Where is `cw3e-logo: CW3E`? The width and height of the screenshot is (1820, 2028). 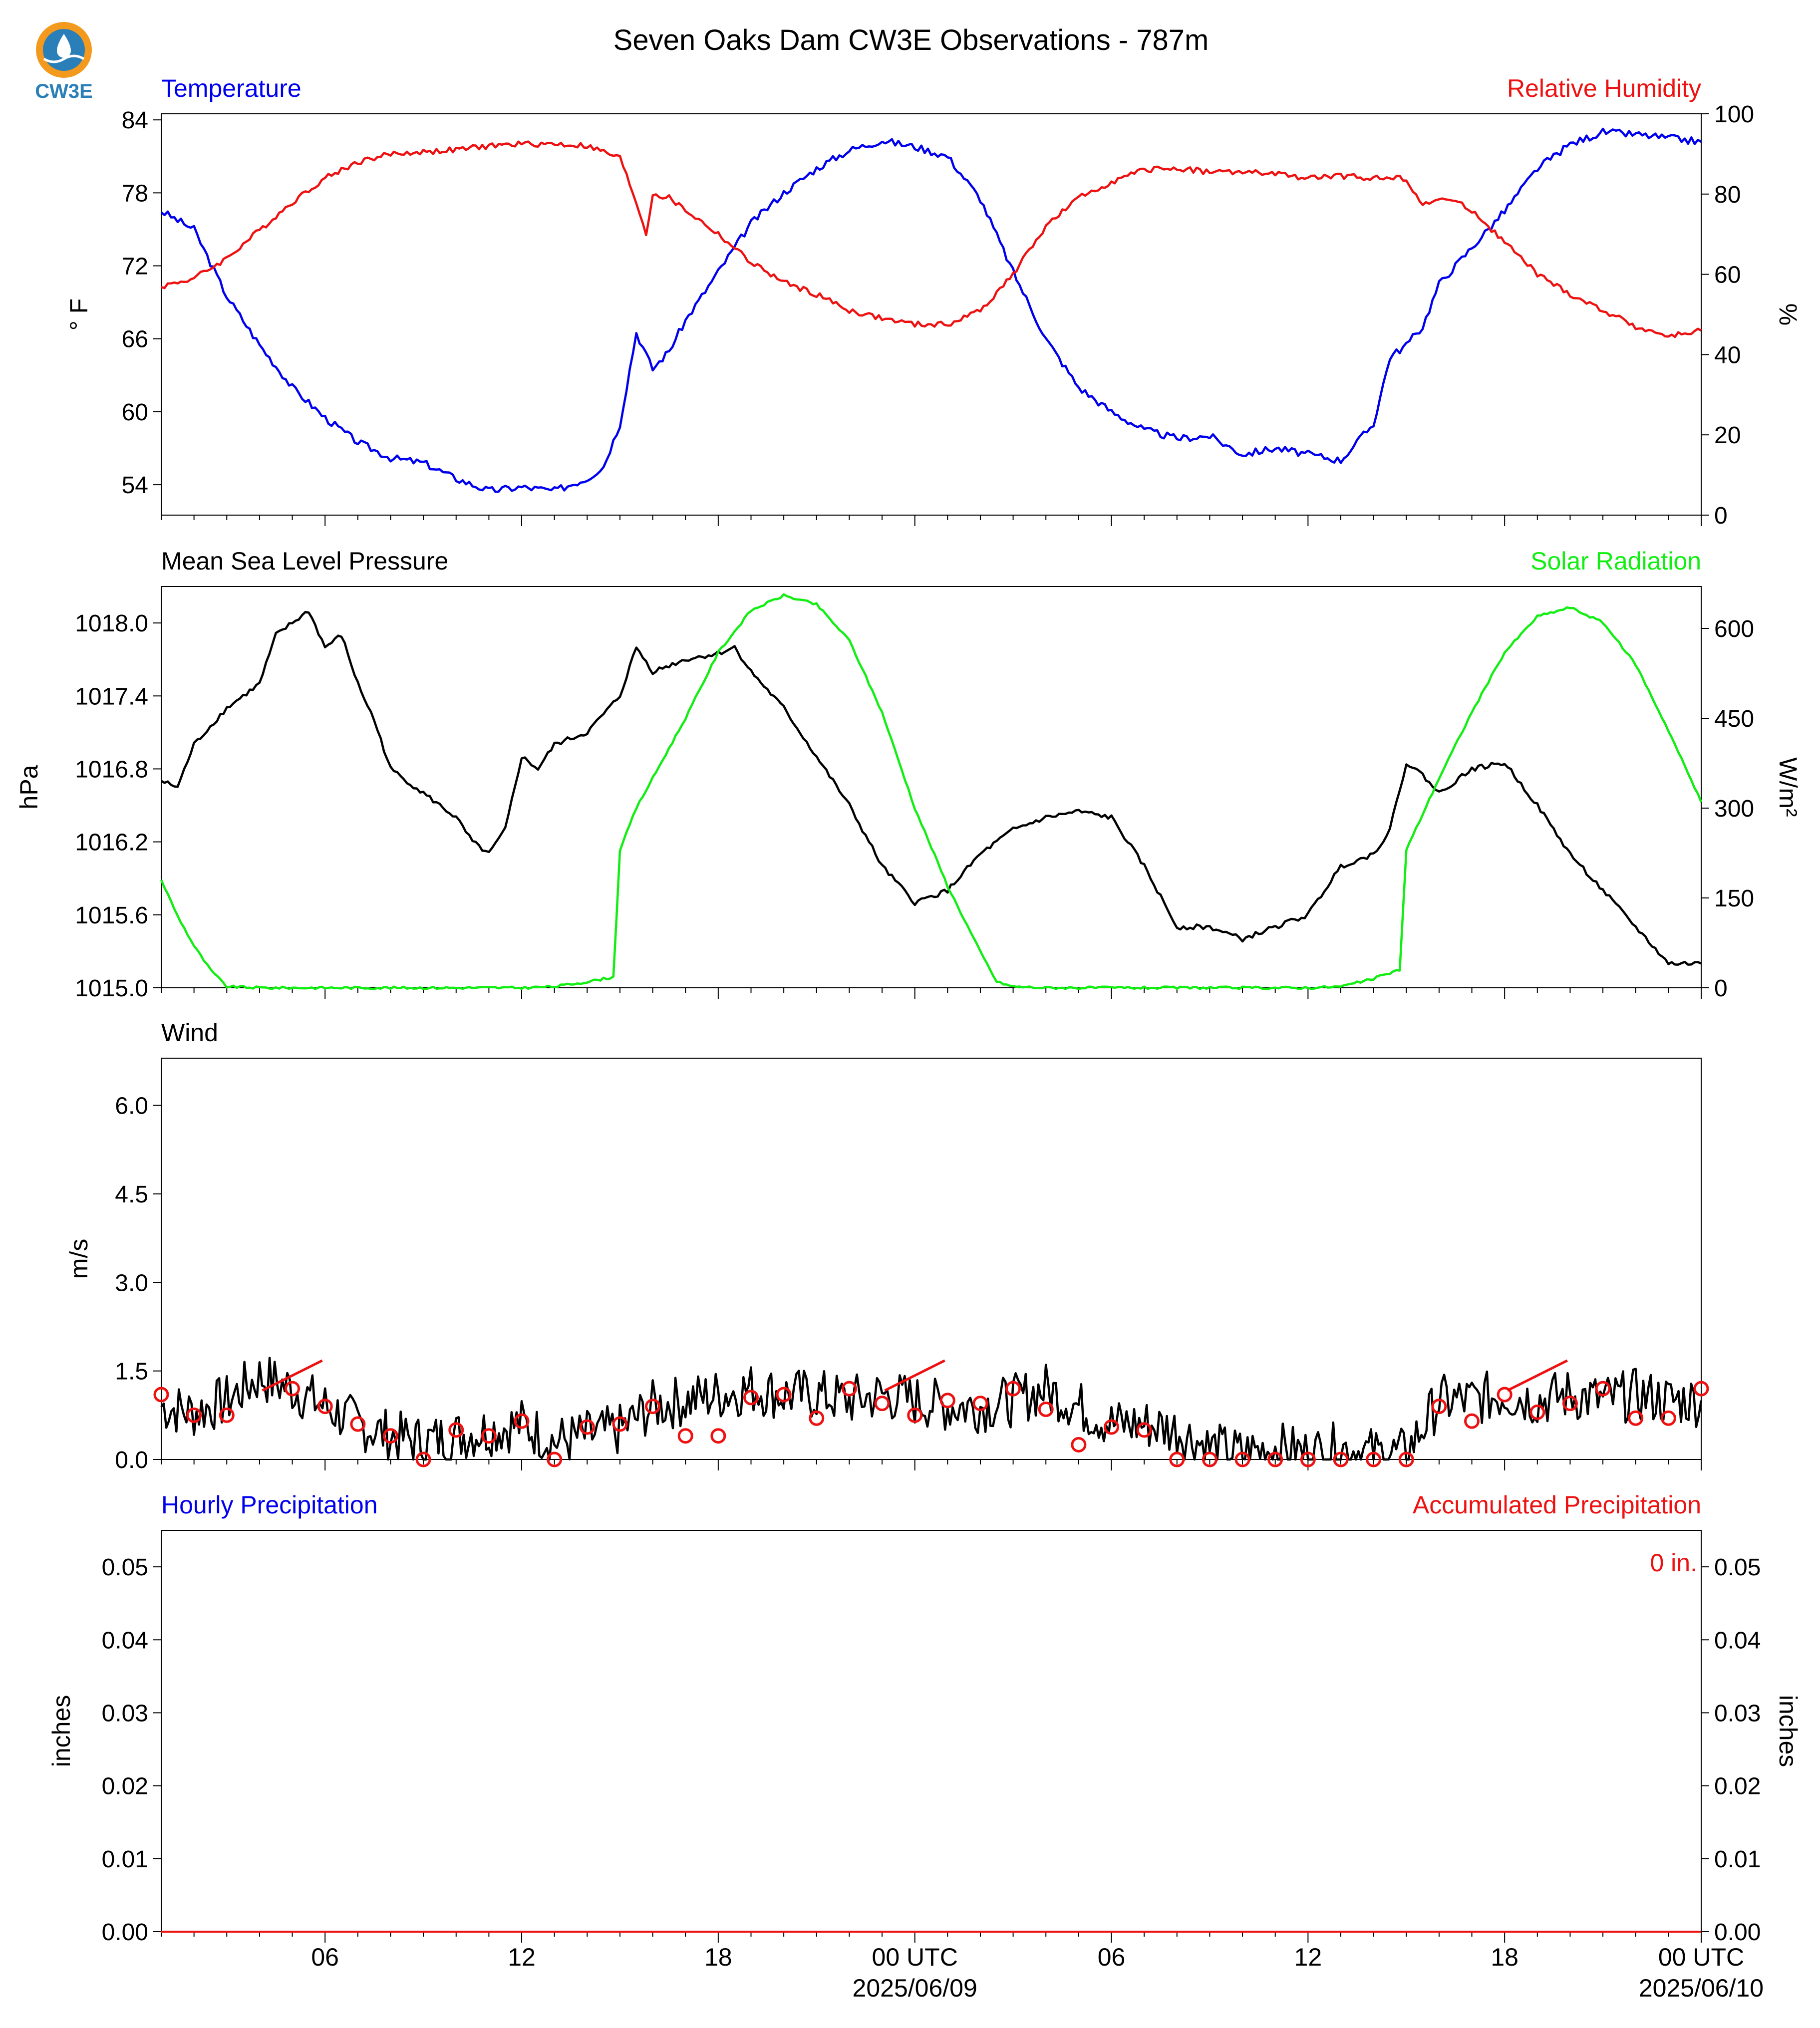
cw3e-logo: CW3E is located at coordinates (64, 62).